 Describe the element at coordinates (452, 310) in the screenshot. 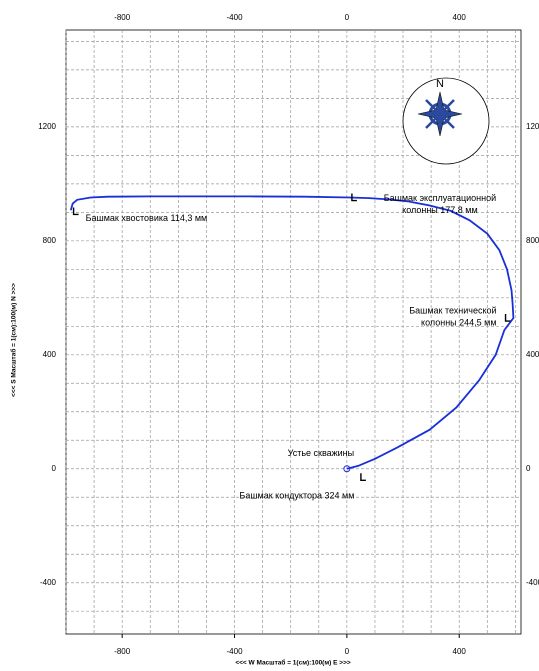

I see `annotation: Башмак технической` at that location.